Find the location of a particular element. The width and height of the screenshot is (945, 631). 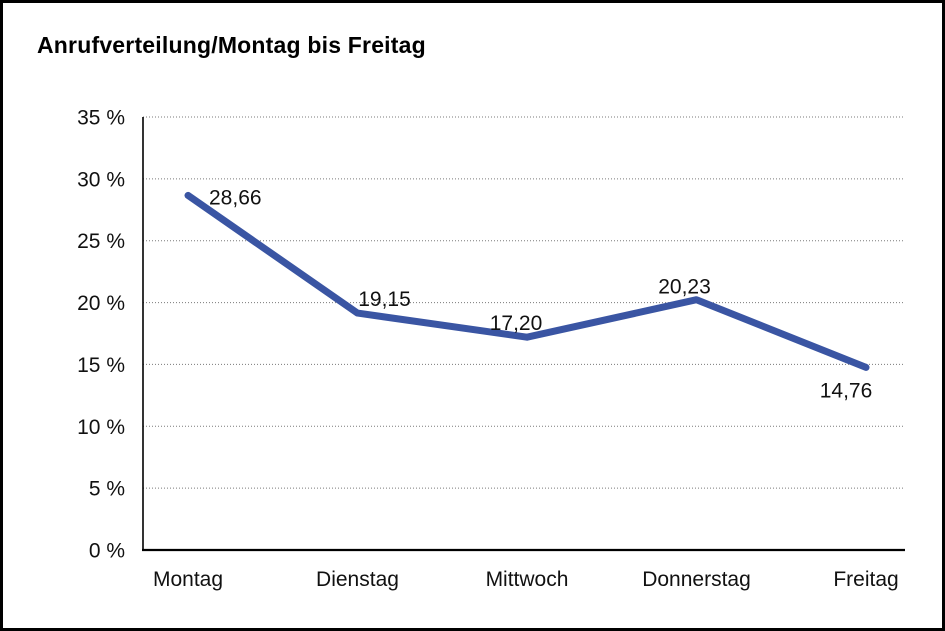

x-tick-label: Donnerstag is located at coordinates (696, 579).